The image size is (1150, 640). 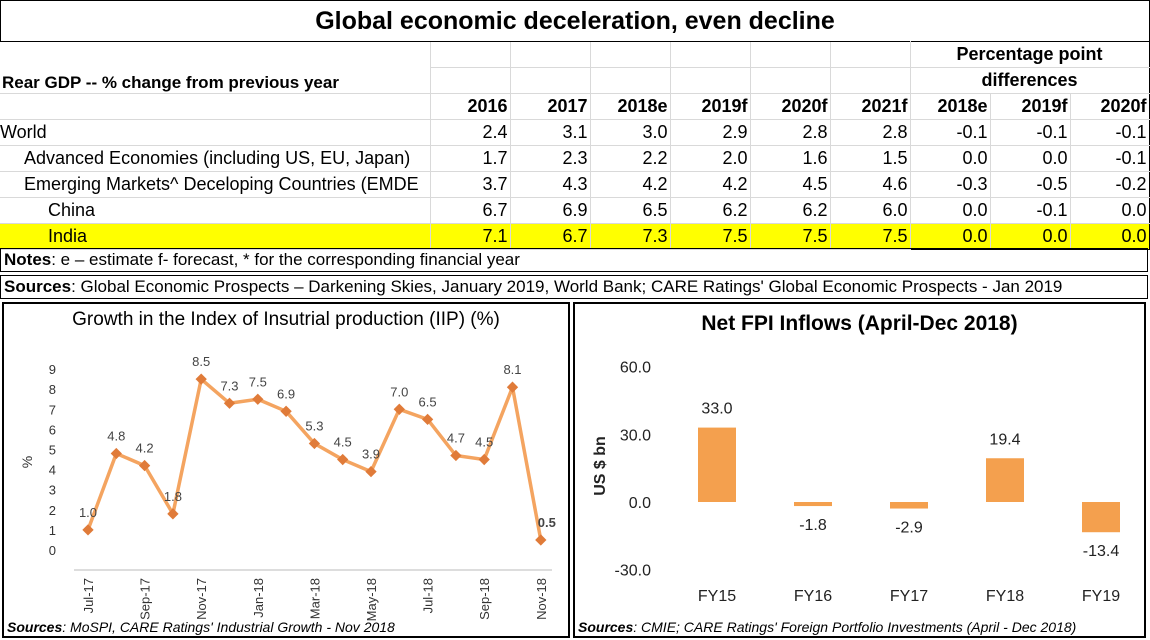 I want to click on iip-data-label: 8.5, so click(x=201, y=361).